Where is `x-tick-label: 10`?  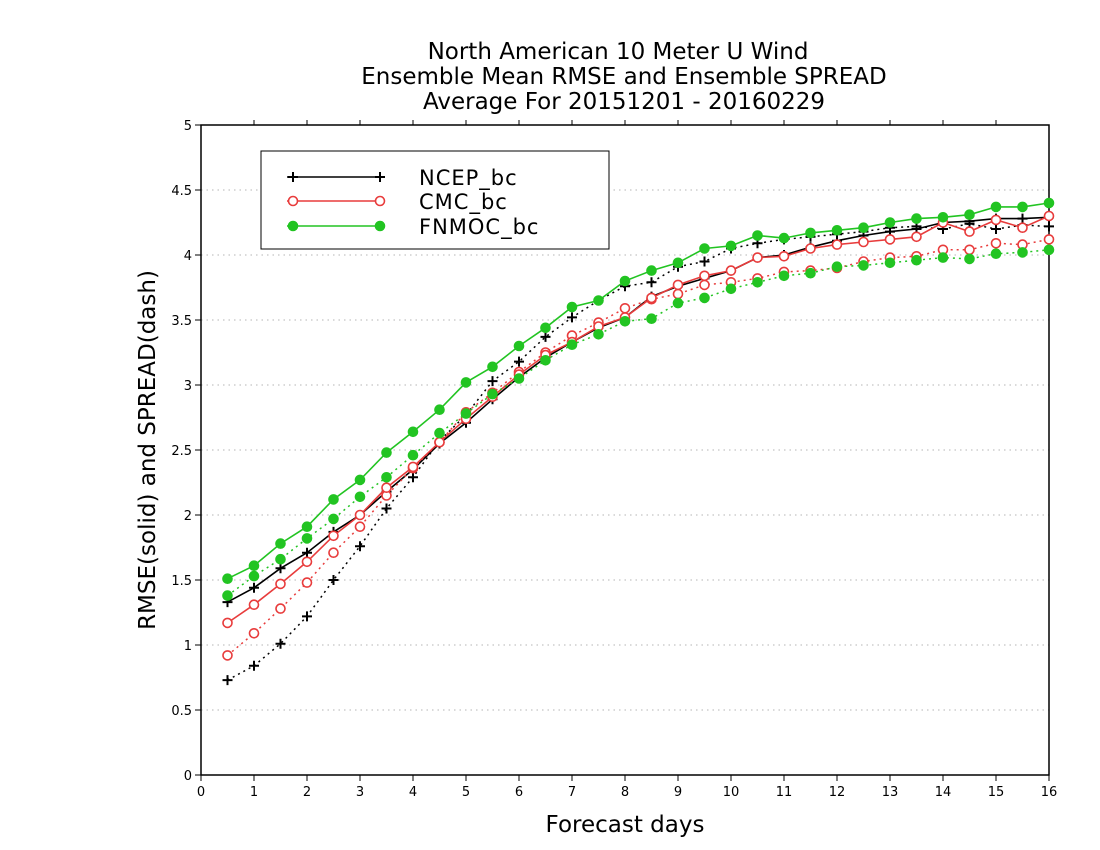 x-tick-label: 10 is located at coordinates (731, 792).